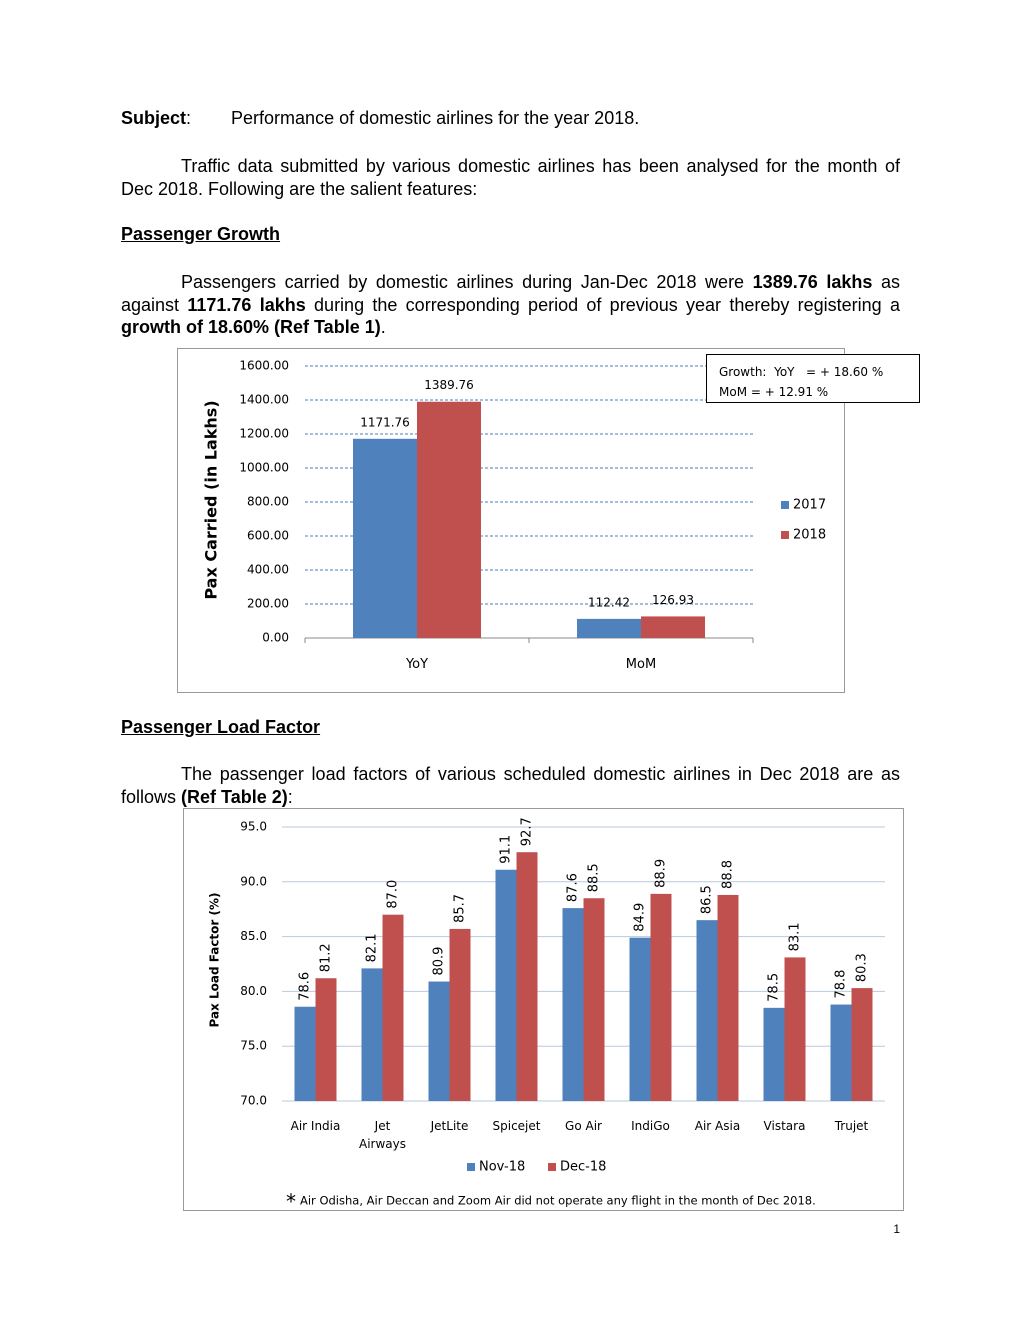 This screenshot has height=1320, width=1020. What do you see at coordinates (221, 727) in the screenshot?
I see `heading: Passenger Load Factor` at bounding box center [221, 727].